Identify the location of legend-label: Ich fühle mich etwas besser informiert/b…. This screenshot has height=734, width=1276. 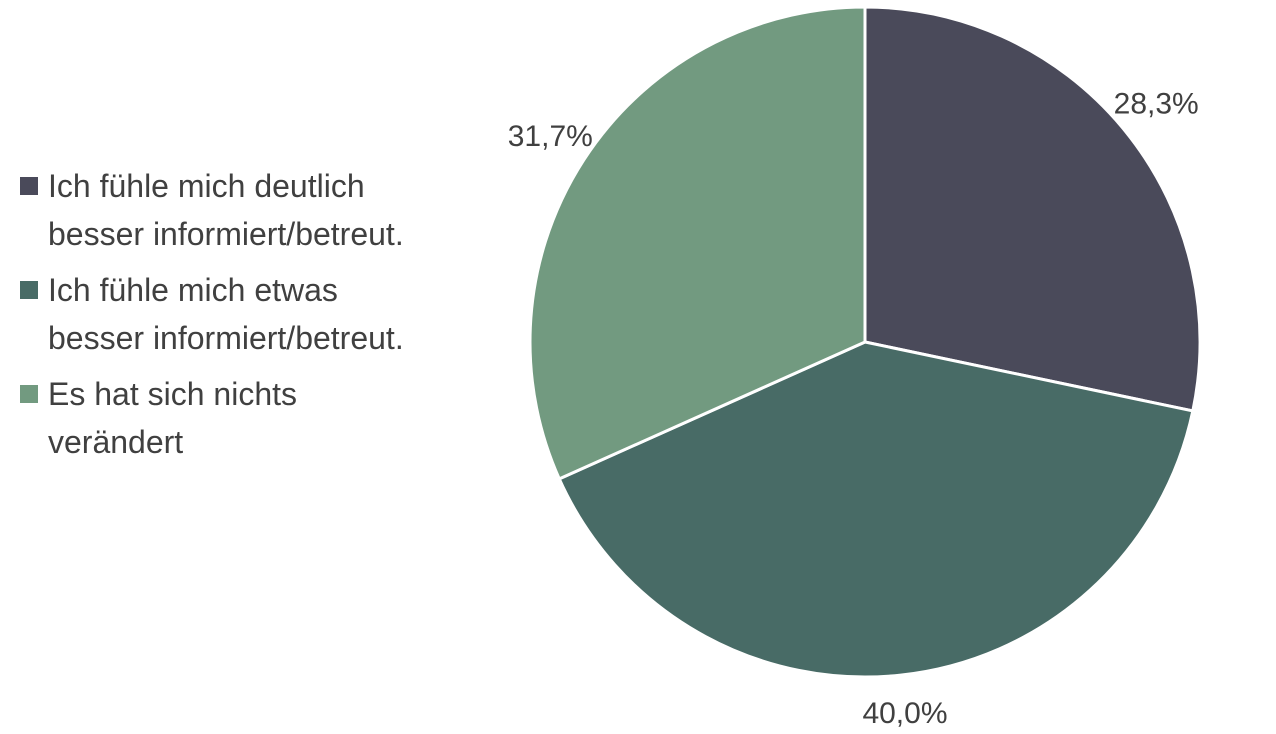
(226, 314).